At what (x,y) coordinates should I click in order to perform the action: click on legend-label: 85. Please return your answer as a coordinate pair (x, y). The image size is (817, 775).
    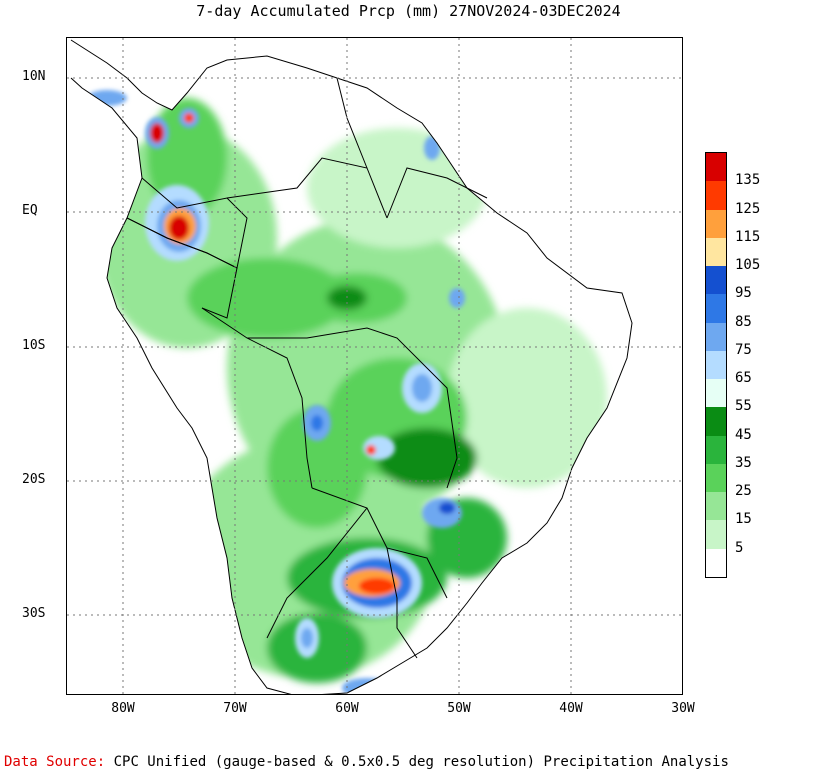
    Looking at the image, I should click on (743, 321).